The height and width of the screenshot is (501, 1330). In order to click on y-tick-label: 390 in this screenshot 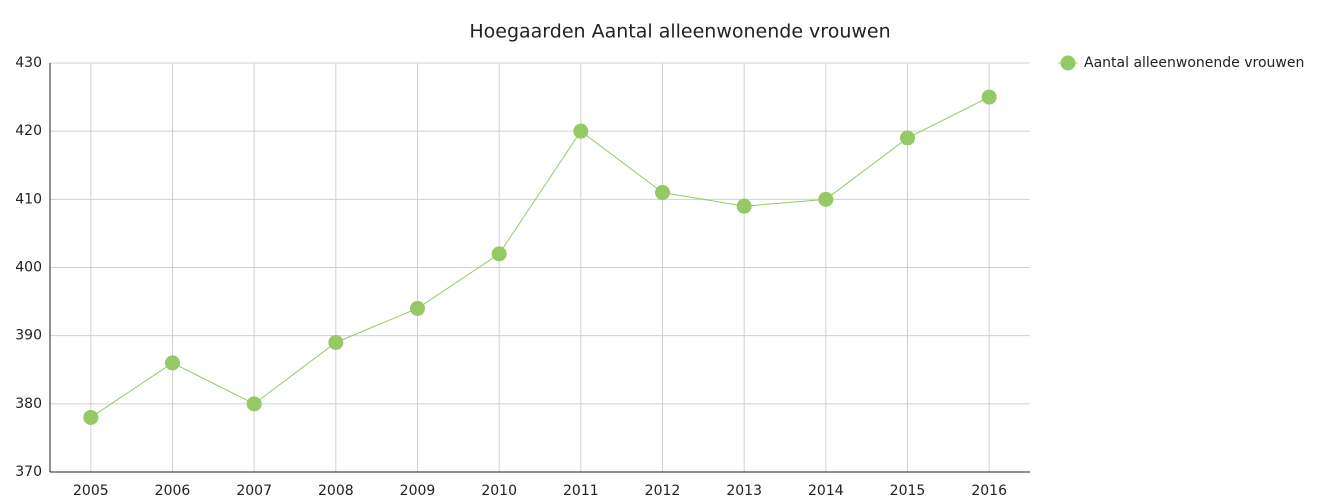, I will do `click(28, 336)`.